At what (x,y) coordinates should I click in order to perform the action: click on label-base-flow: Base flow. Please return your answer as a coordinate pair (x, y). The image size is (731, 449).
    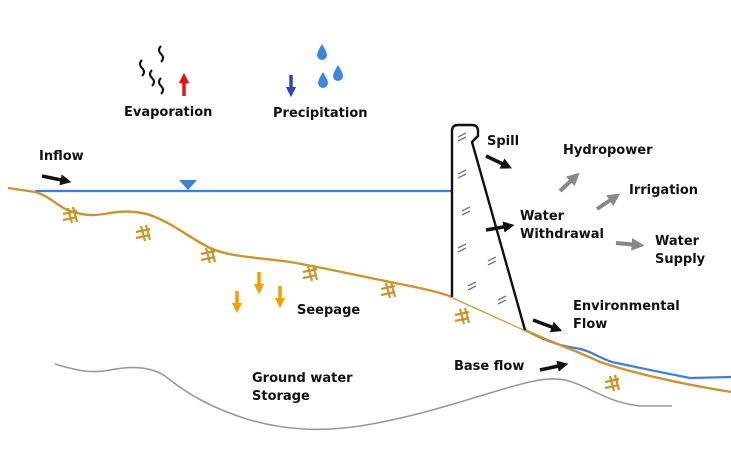
    Looking at the image, I should click on (489, 366).